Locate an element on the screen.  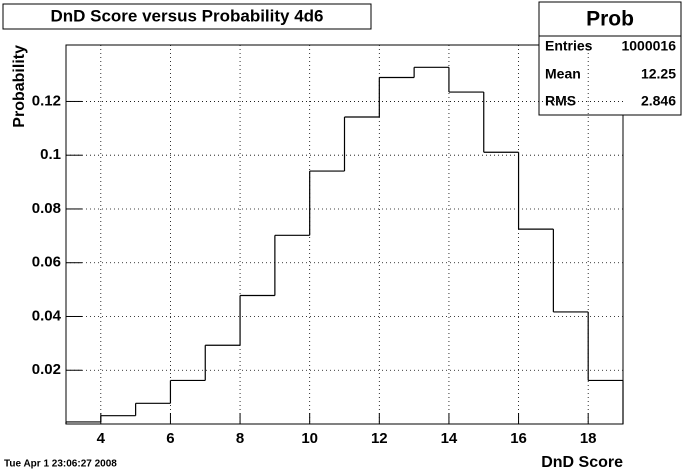
stats-value: 1000016 is located at coordinates (648, 46).